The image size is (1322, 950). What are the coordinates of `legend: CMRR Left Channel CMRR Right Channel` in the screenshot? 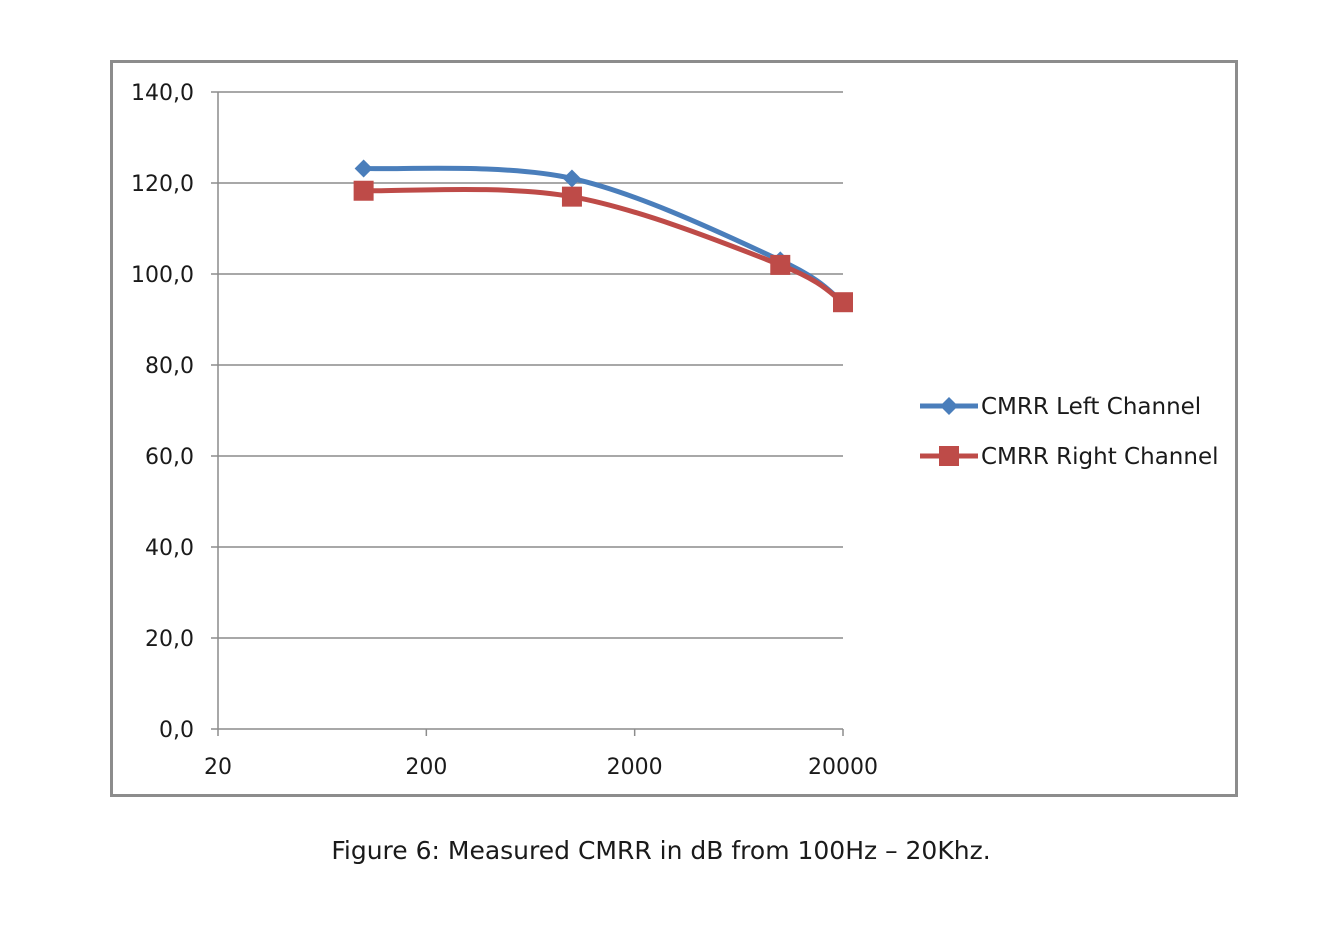 It's located at (1069, 432).